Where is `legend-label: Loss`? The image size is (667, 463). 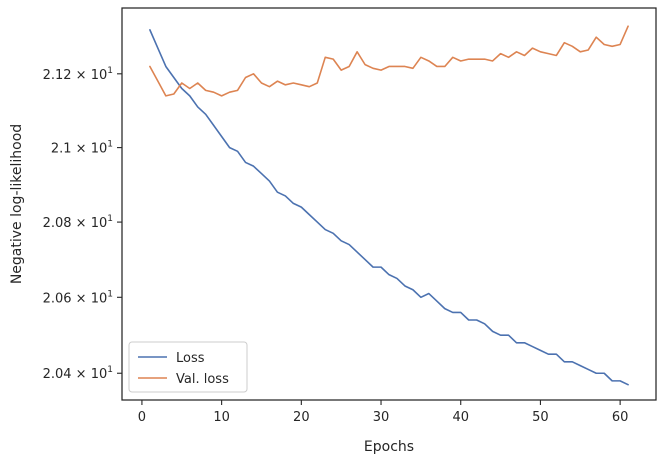 legend-label: Loss is located at coordinates (190, 358).